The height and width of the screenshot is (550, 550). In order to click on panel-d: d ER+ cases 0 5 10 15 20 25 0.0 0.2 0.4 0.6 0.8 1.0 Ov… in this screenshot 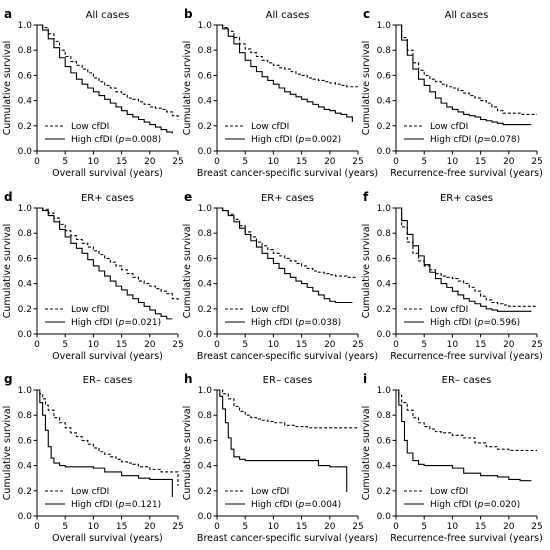, I will do `click(93, 276)`.